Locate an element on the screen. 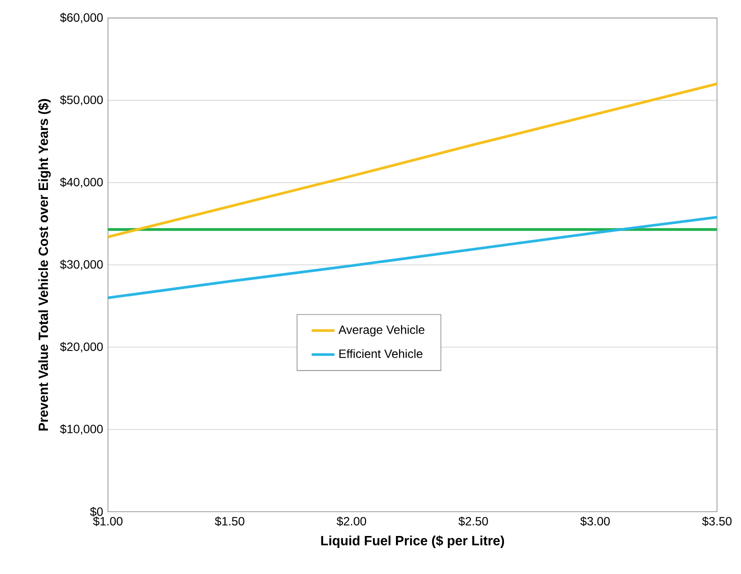  y-tick-label: $10,000 is located at coordinates (81, 429).